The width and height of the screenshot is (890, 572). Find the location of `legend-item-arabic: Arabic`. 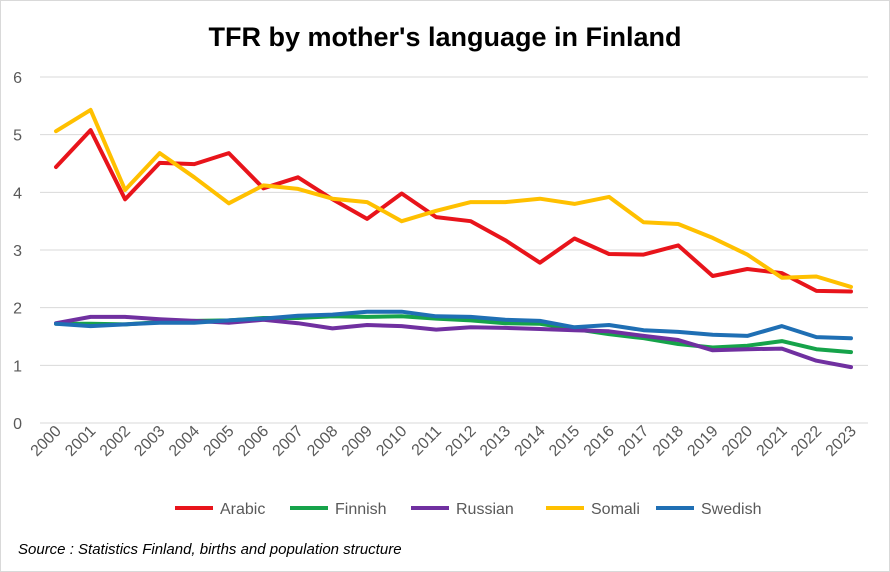

legend-item-arabic: Arabic is located at coordinates (220, 509).